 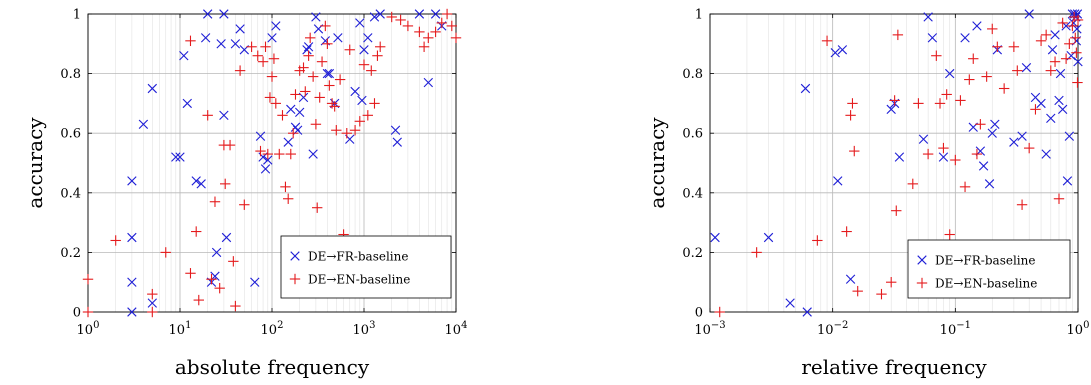 I want to click on y-tick-label: 0.6, so click(x=70, y=134).